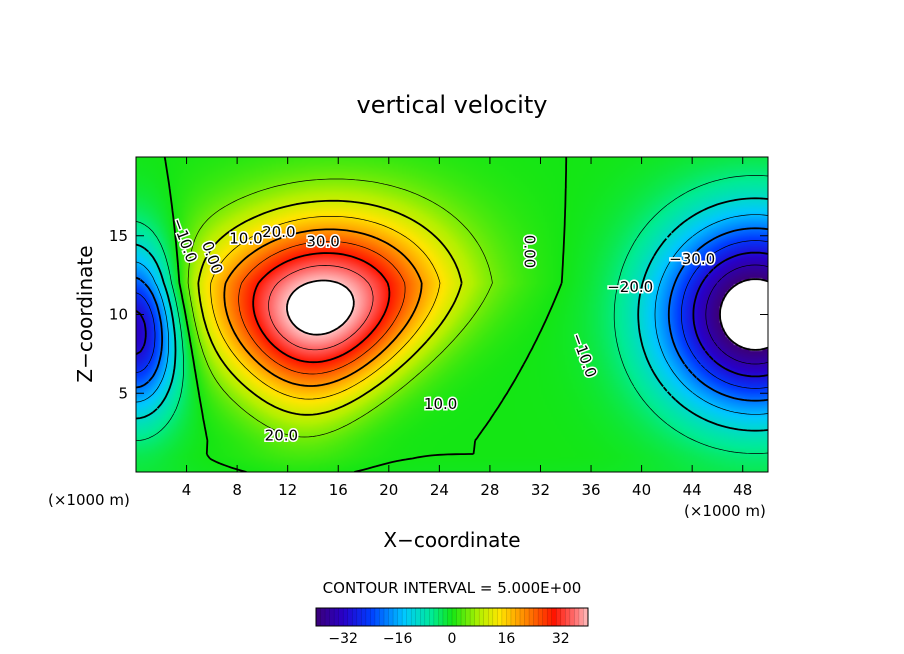 This screenshot has height=654, width=904. I want to click on x-tick-label: 8, so click(237, 490).